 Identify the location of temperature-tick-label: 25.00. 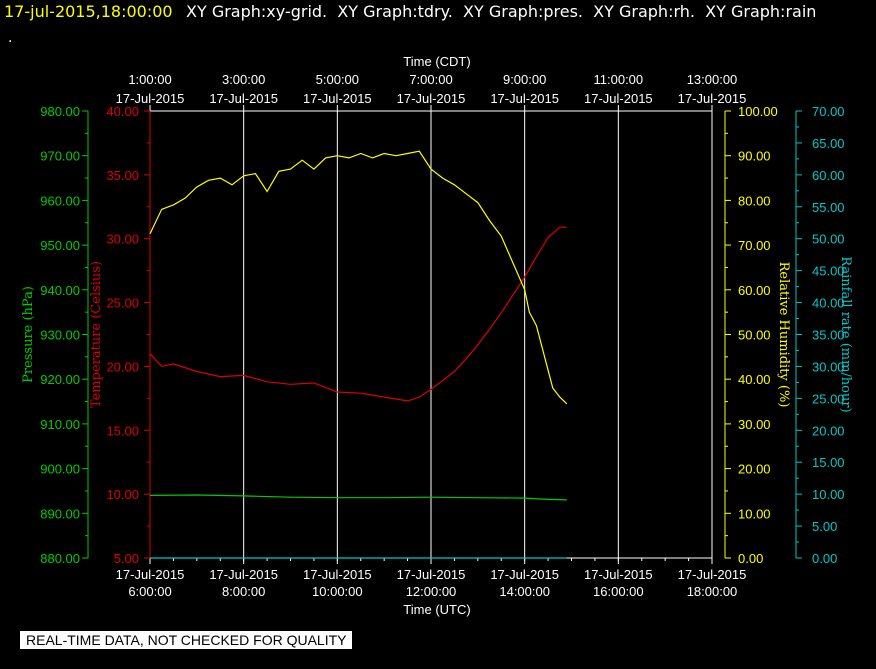
(122, 303).